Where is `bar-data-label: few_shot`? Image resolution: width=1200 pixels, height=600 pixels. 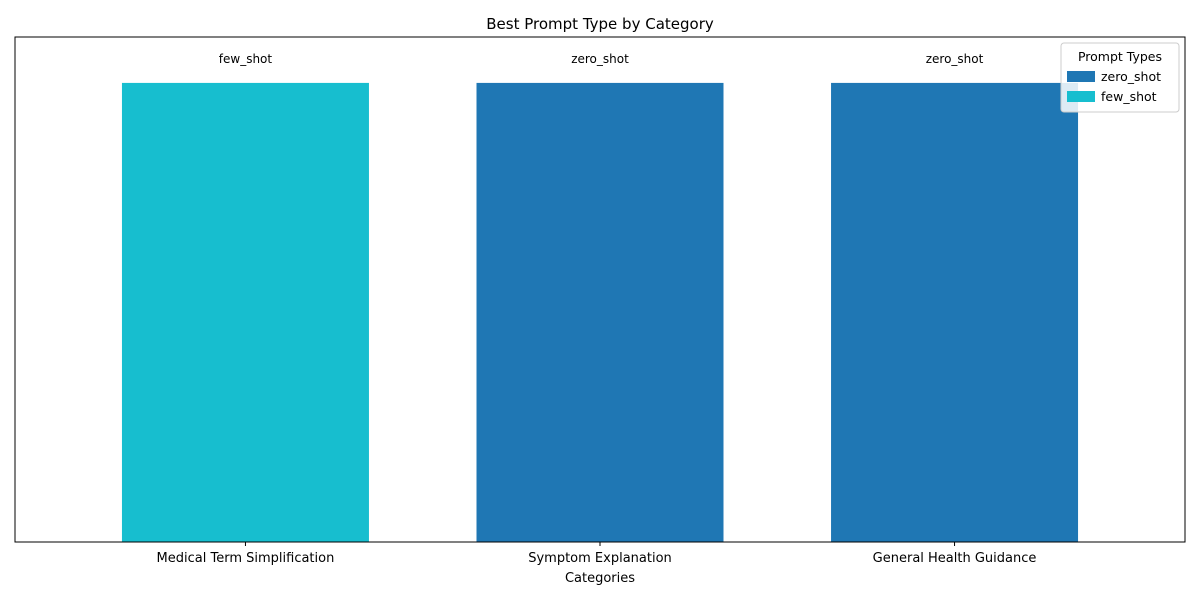
bar-data-label: few_shot is located at coordinates (246, 59).